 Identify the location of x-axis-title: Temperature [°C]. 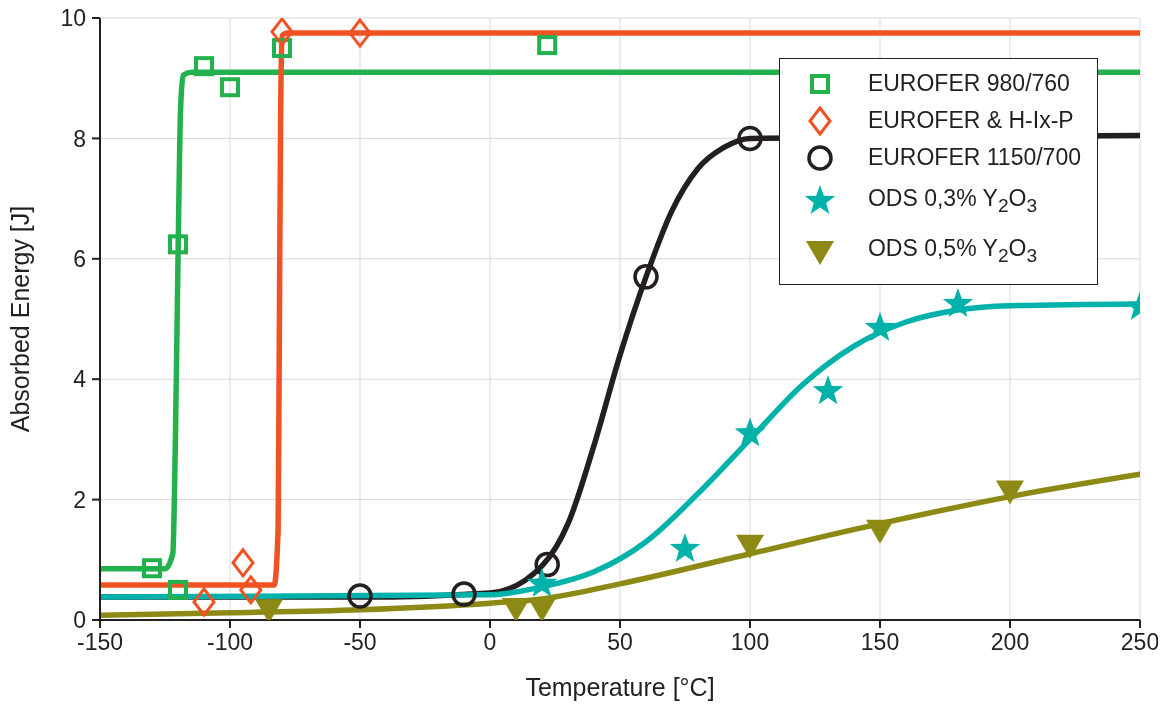
(620, 687).